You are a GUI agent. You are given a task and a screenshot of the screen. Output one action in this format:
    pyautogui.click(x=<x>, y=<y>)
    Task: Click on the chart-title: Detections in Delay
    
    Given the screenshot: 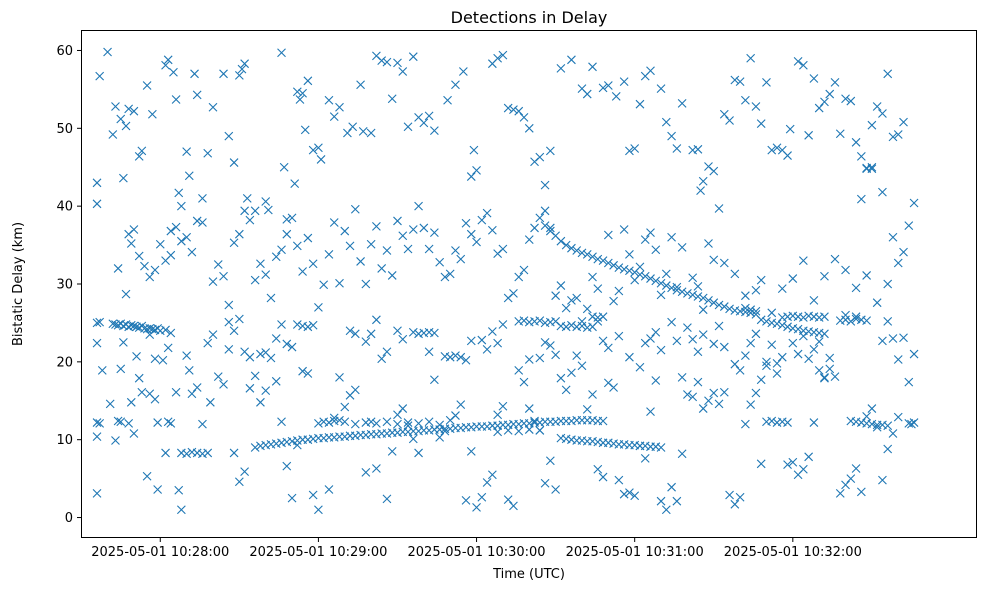 What is the action you would take?
    pyautogui.click(x=529, y=17)
    